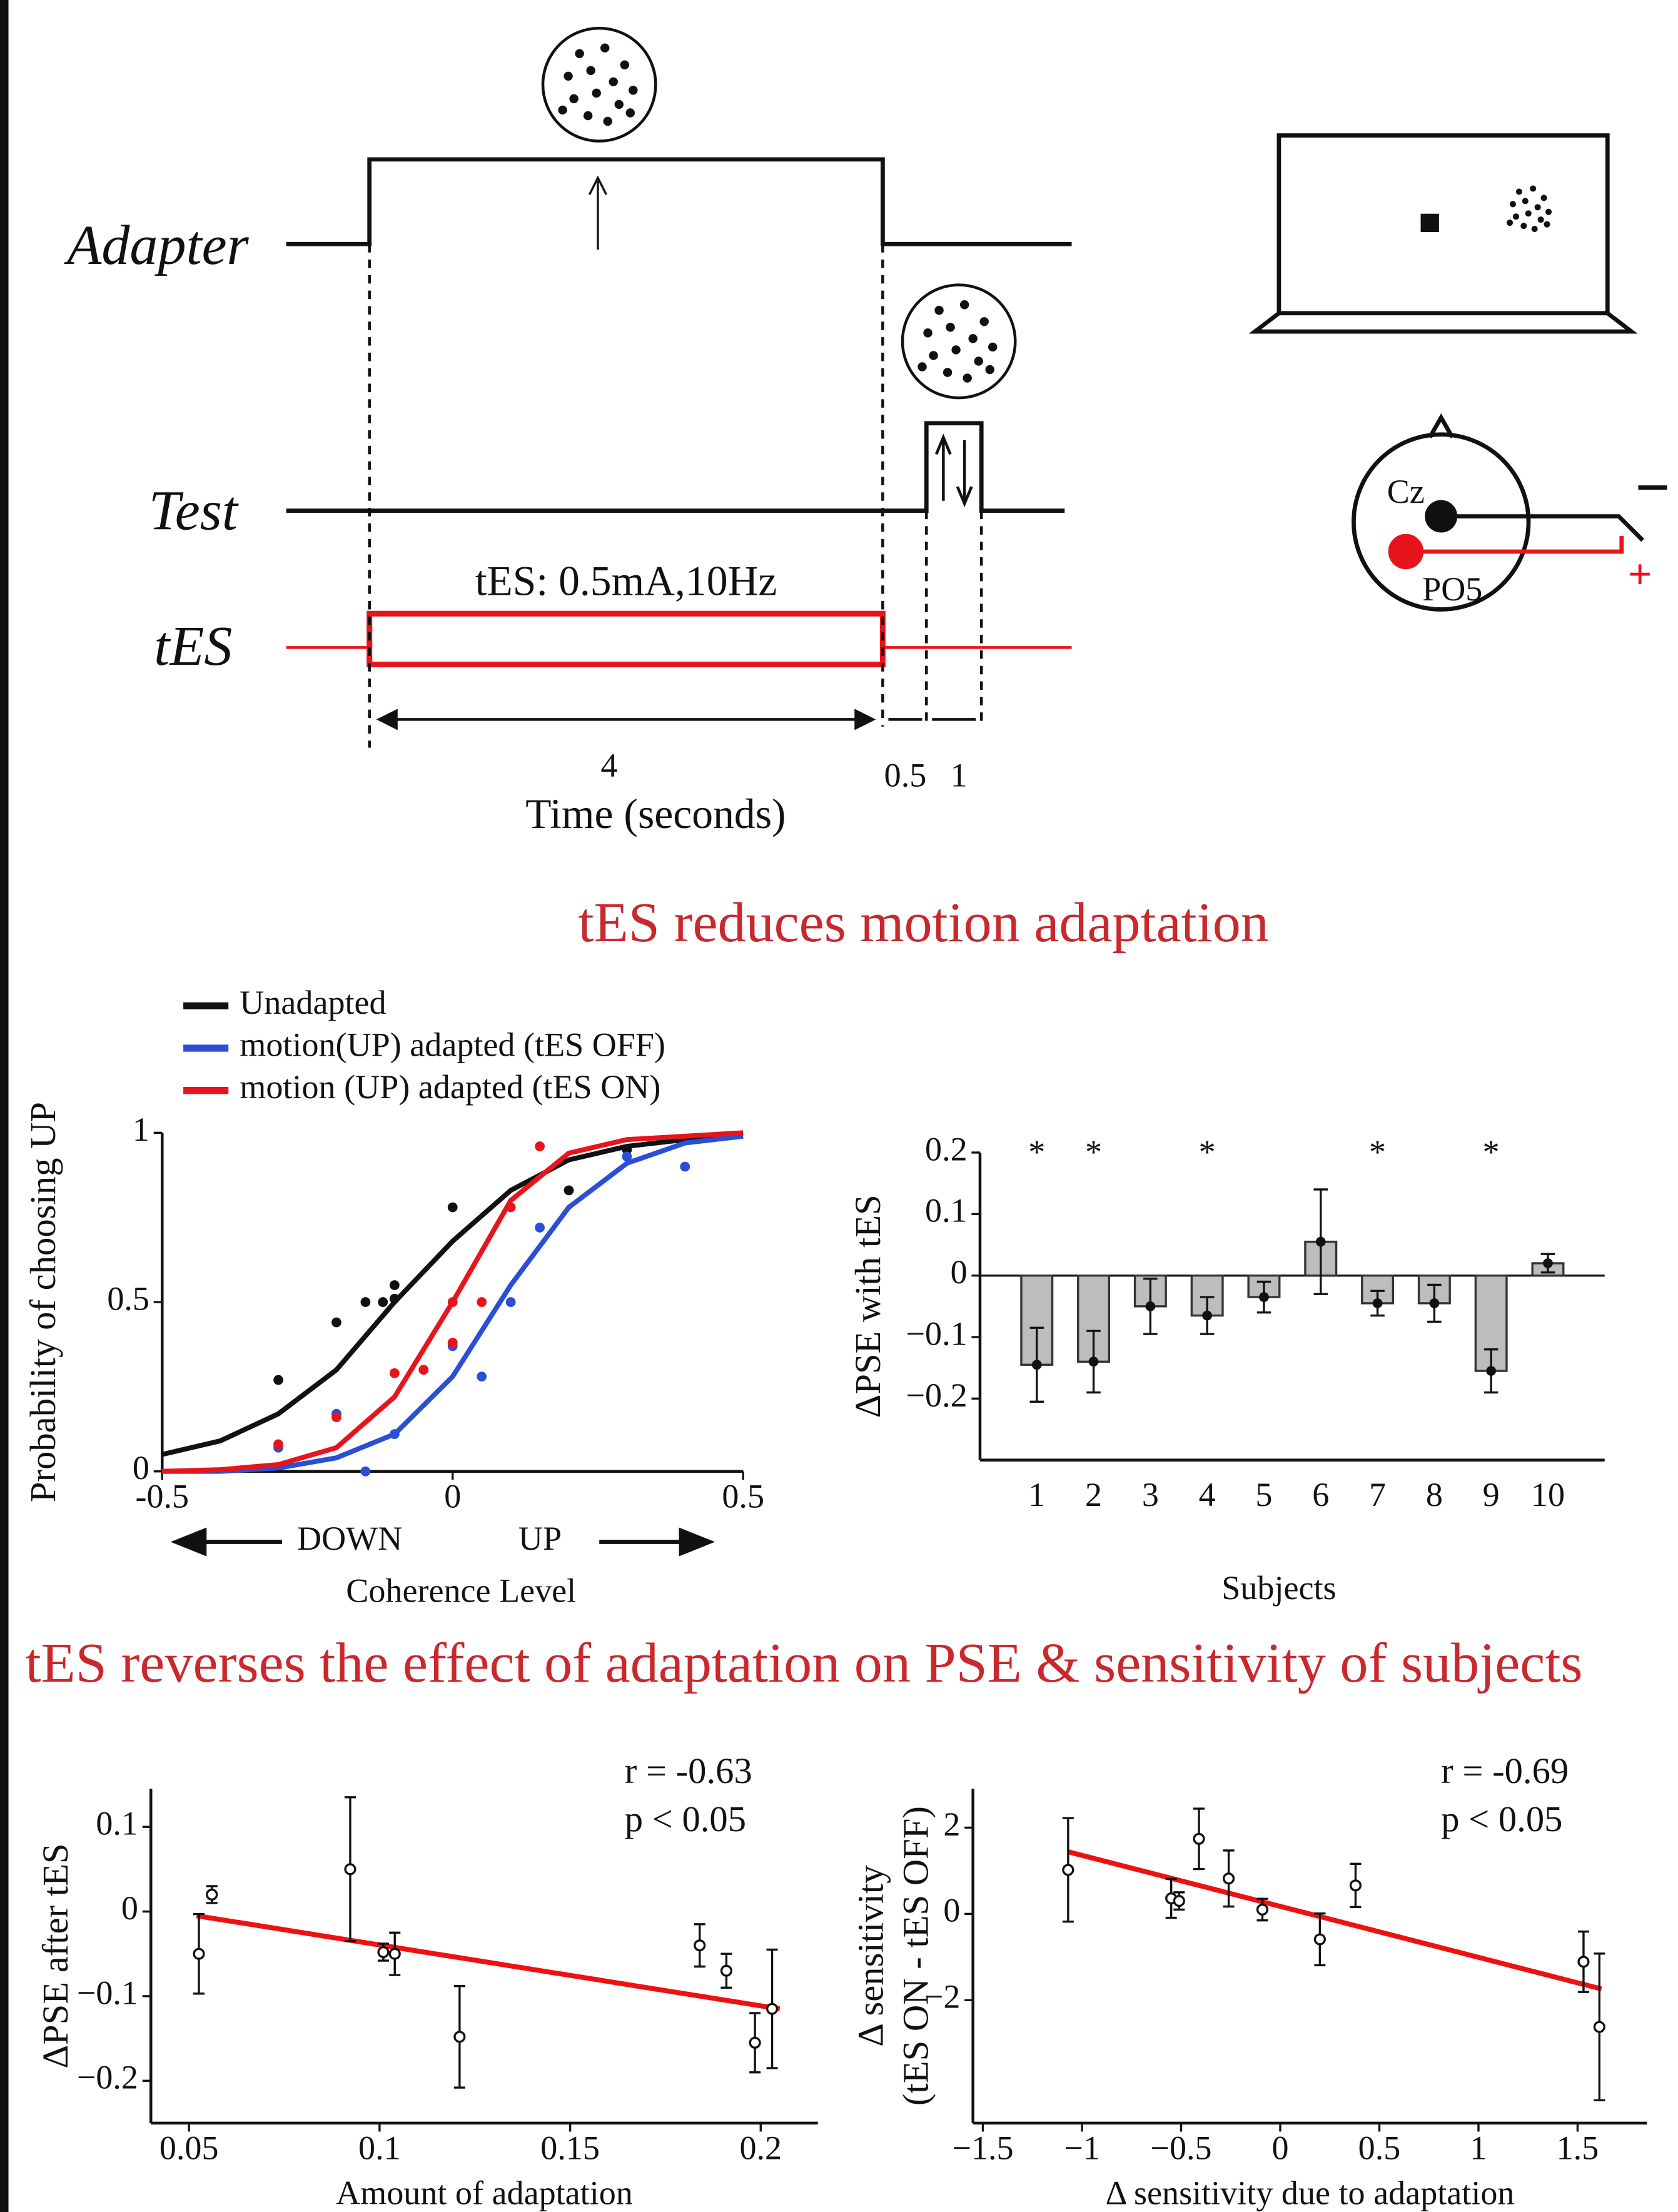 This screenshot has height=2212, width=1678. What do you see at coordinates (870, 1956) in the screenshot?
I see `y-axis-label: Δ sensitivity` at bounding box center [870, 1956].